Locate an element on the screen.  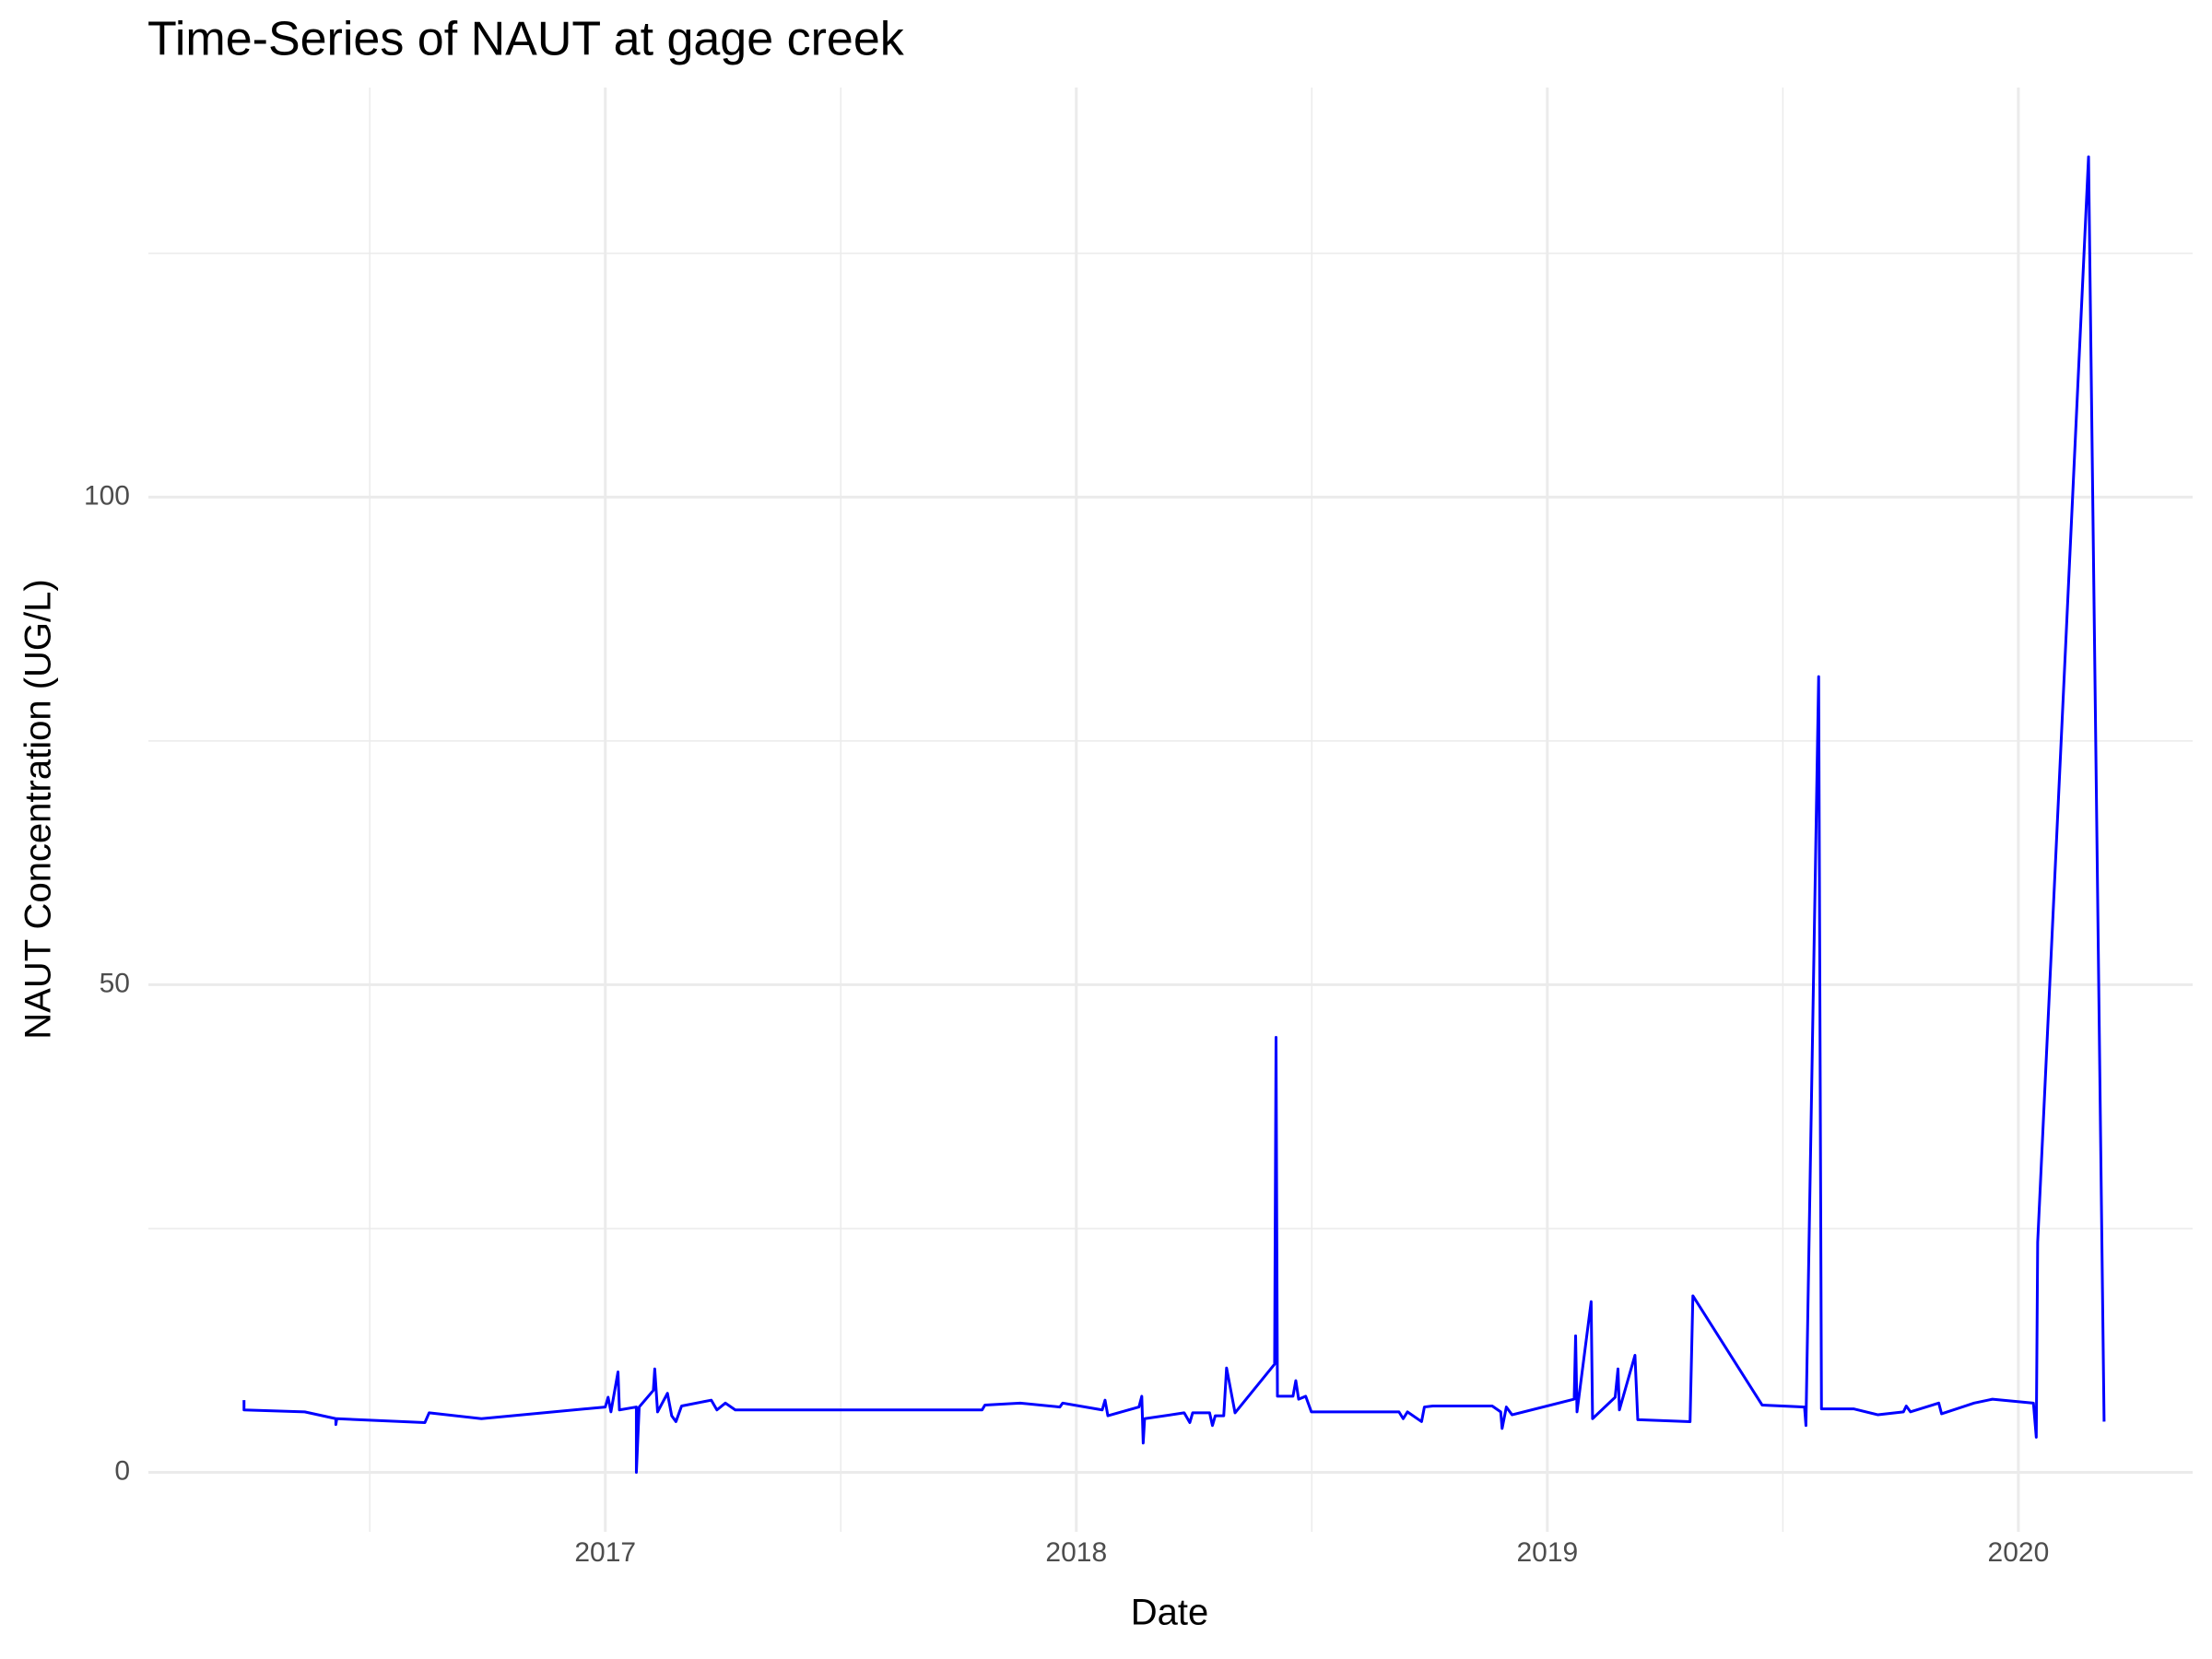
chart-title: Time-Series of NAUT at gage creek is located at coordinates (526, 39).